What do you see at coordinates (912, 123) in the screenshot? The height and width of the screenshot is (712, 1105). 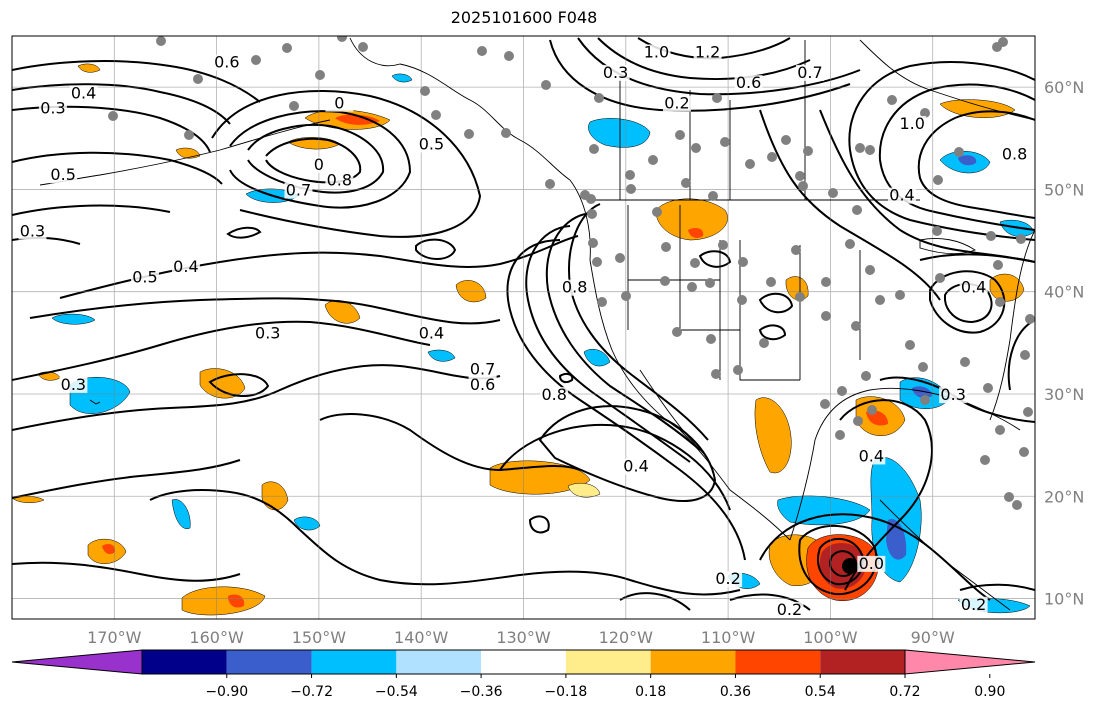 I see `contour-label: 1.0` at bounding box center [912, 123].